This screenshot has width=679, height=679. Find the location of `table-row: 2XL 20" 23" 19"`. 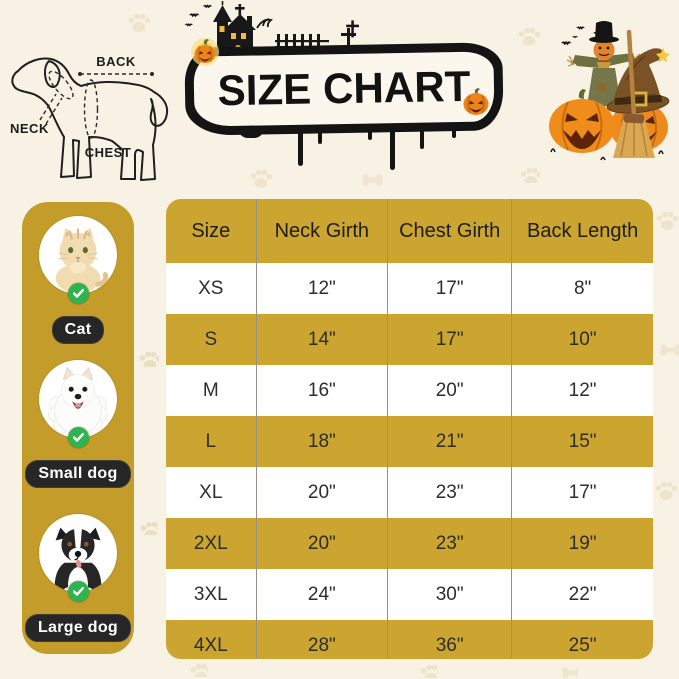

table-row: 2XL 20" 23" 19" is located at coordinates (409, 543).